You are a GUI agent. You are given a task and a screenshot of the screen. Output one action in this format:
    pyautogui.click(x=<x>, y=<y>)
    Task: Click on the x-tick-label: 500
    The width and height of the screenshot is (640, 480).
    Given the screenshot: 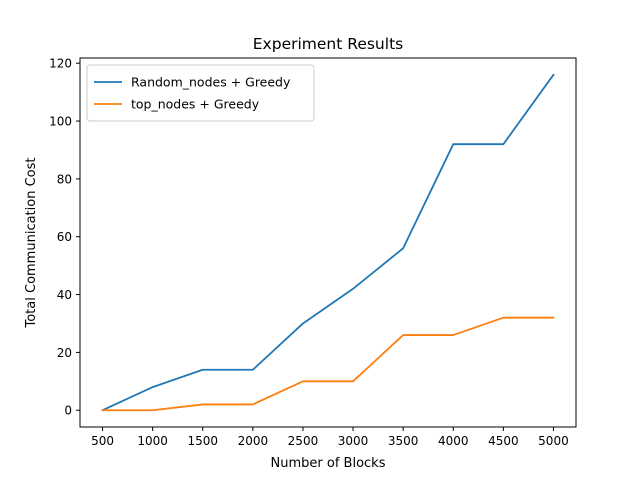 What is the action you would take?
    pyautogui.click(x=102, y=441)
    